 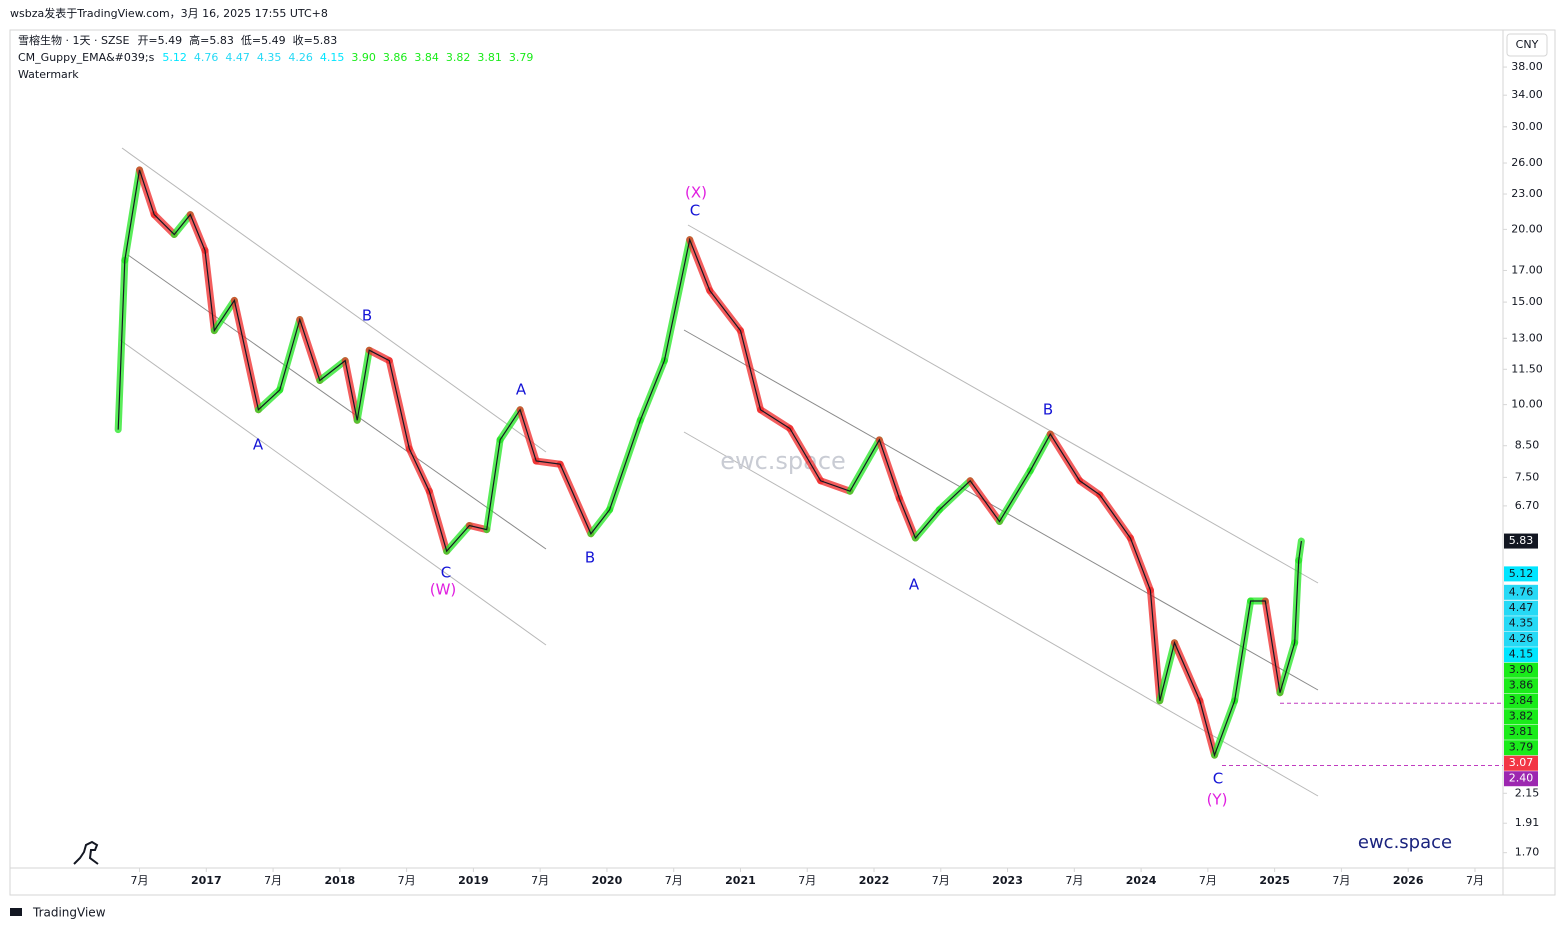 What do you see at coordinates (332, 57) in the screenshot?
I see `legend-text: 4.15` at bounding box center [332, 57].